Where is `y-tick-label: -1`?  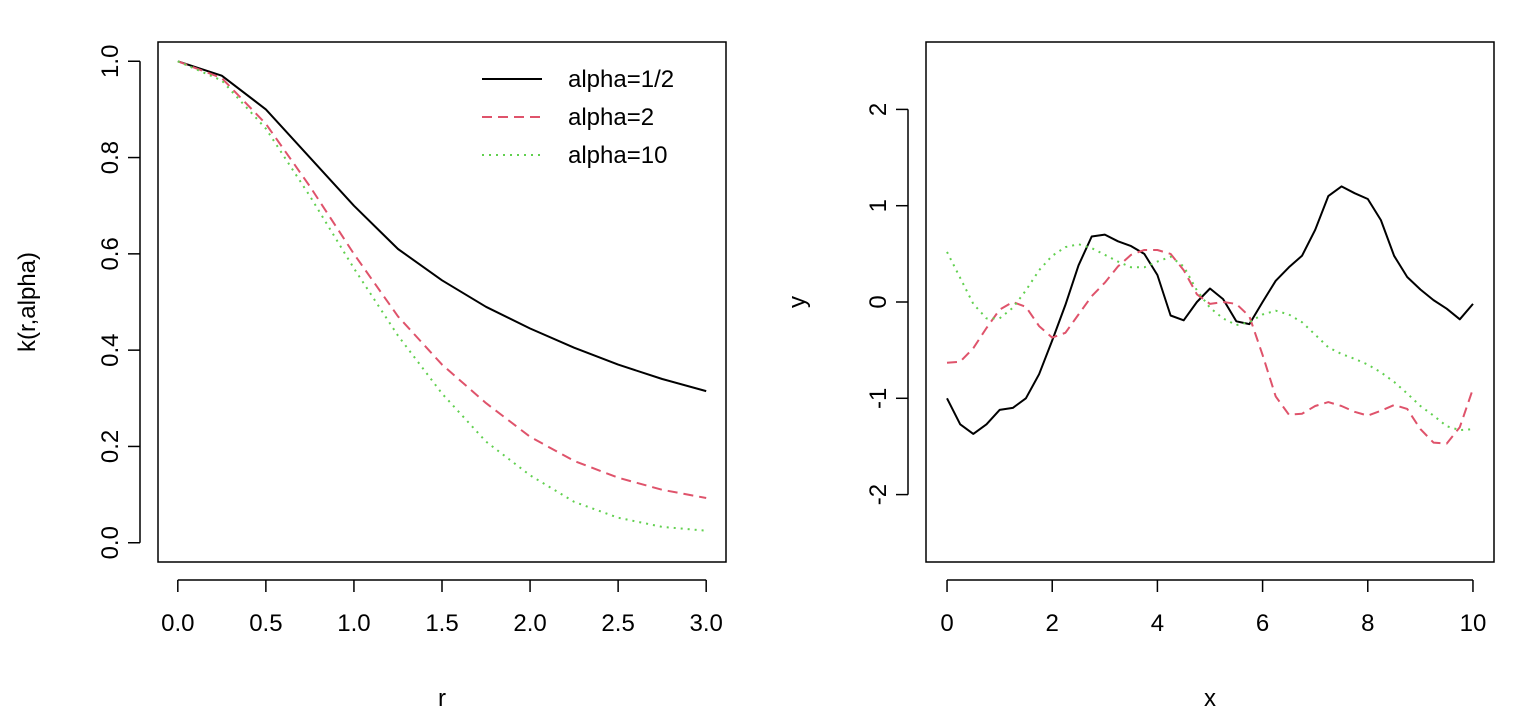
y-tick-label: -1 is located at coordinates (878, 398).